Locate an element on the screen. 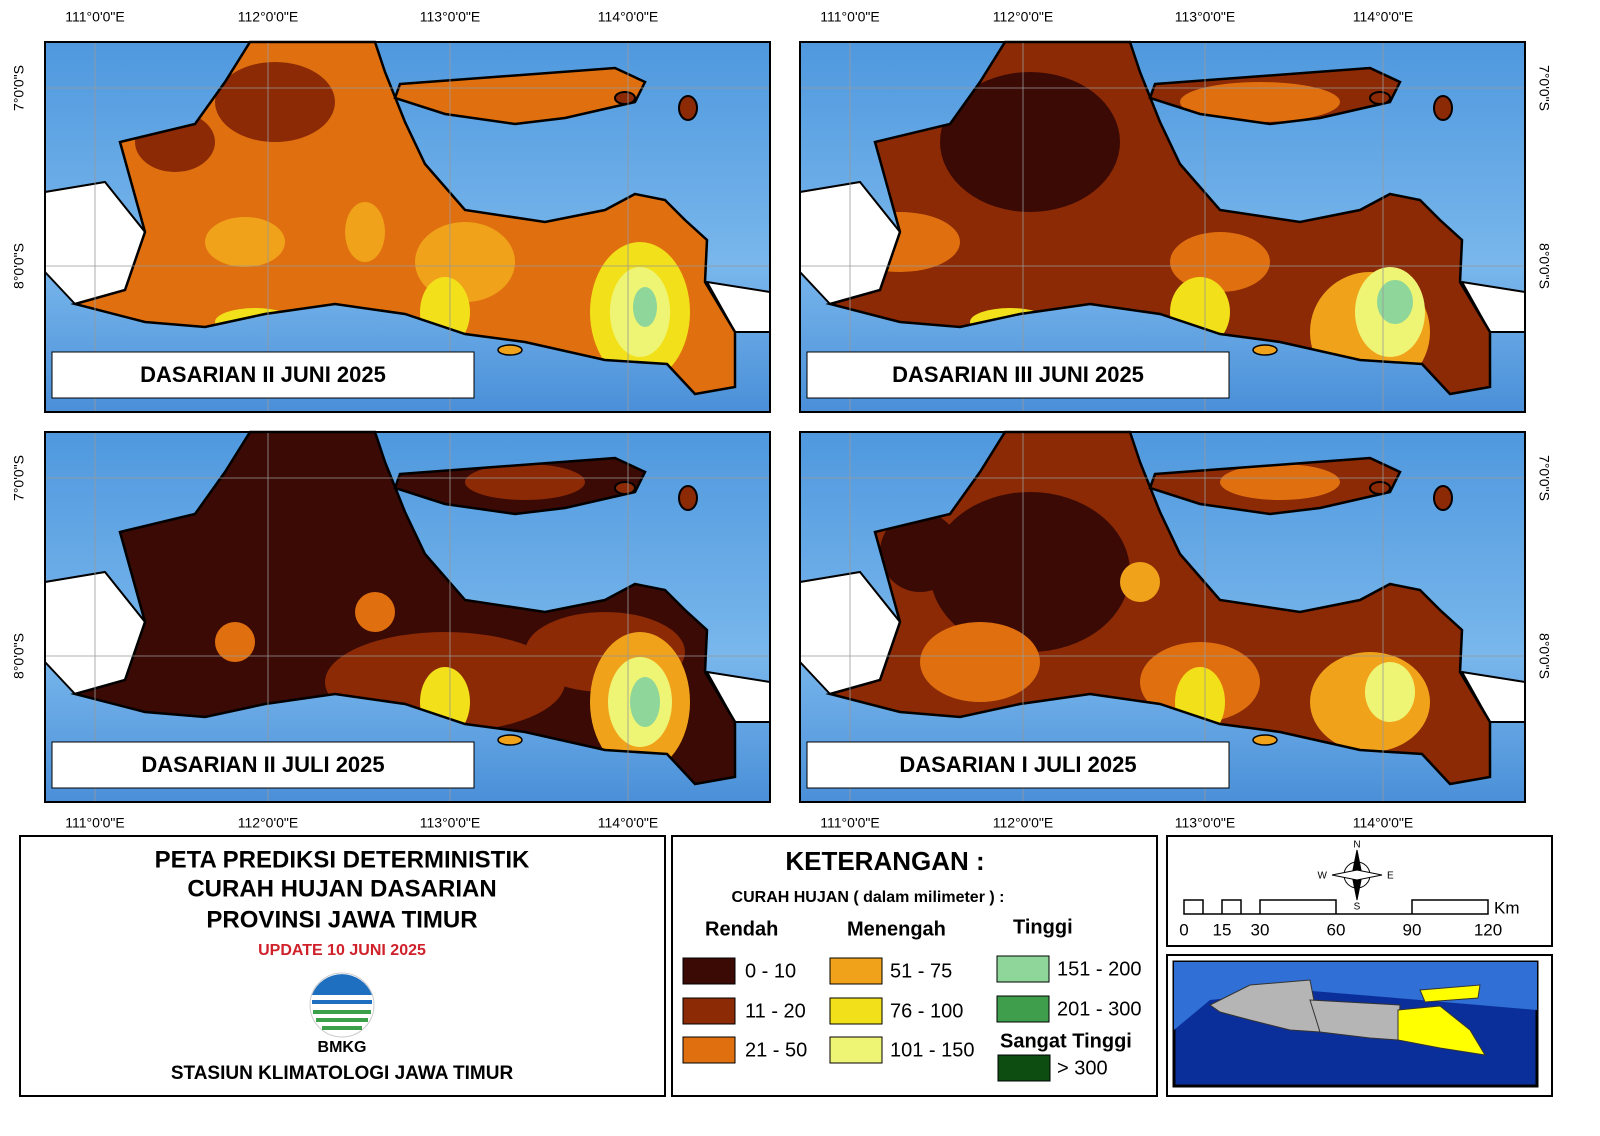  panel-label: DASARIAN II JUNI 2025 is located at coordinates (263, 374).